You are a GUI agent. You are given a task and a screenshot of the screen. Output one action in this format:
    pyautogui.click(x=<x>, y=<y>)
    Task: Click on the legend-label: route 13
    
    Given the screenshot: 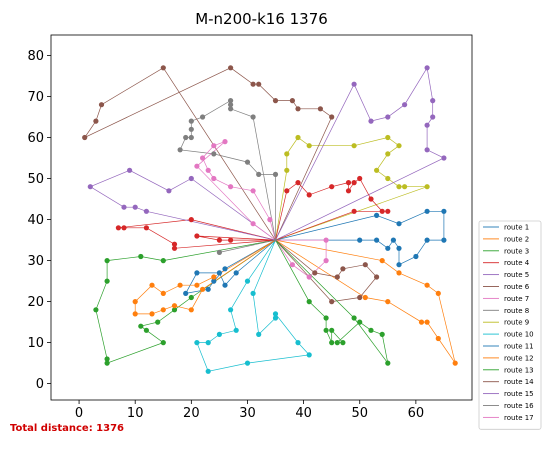 What is the action you would take?
    pyautogui.click(x=519, y=370)
    